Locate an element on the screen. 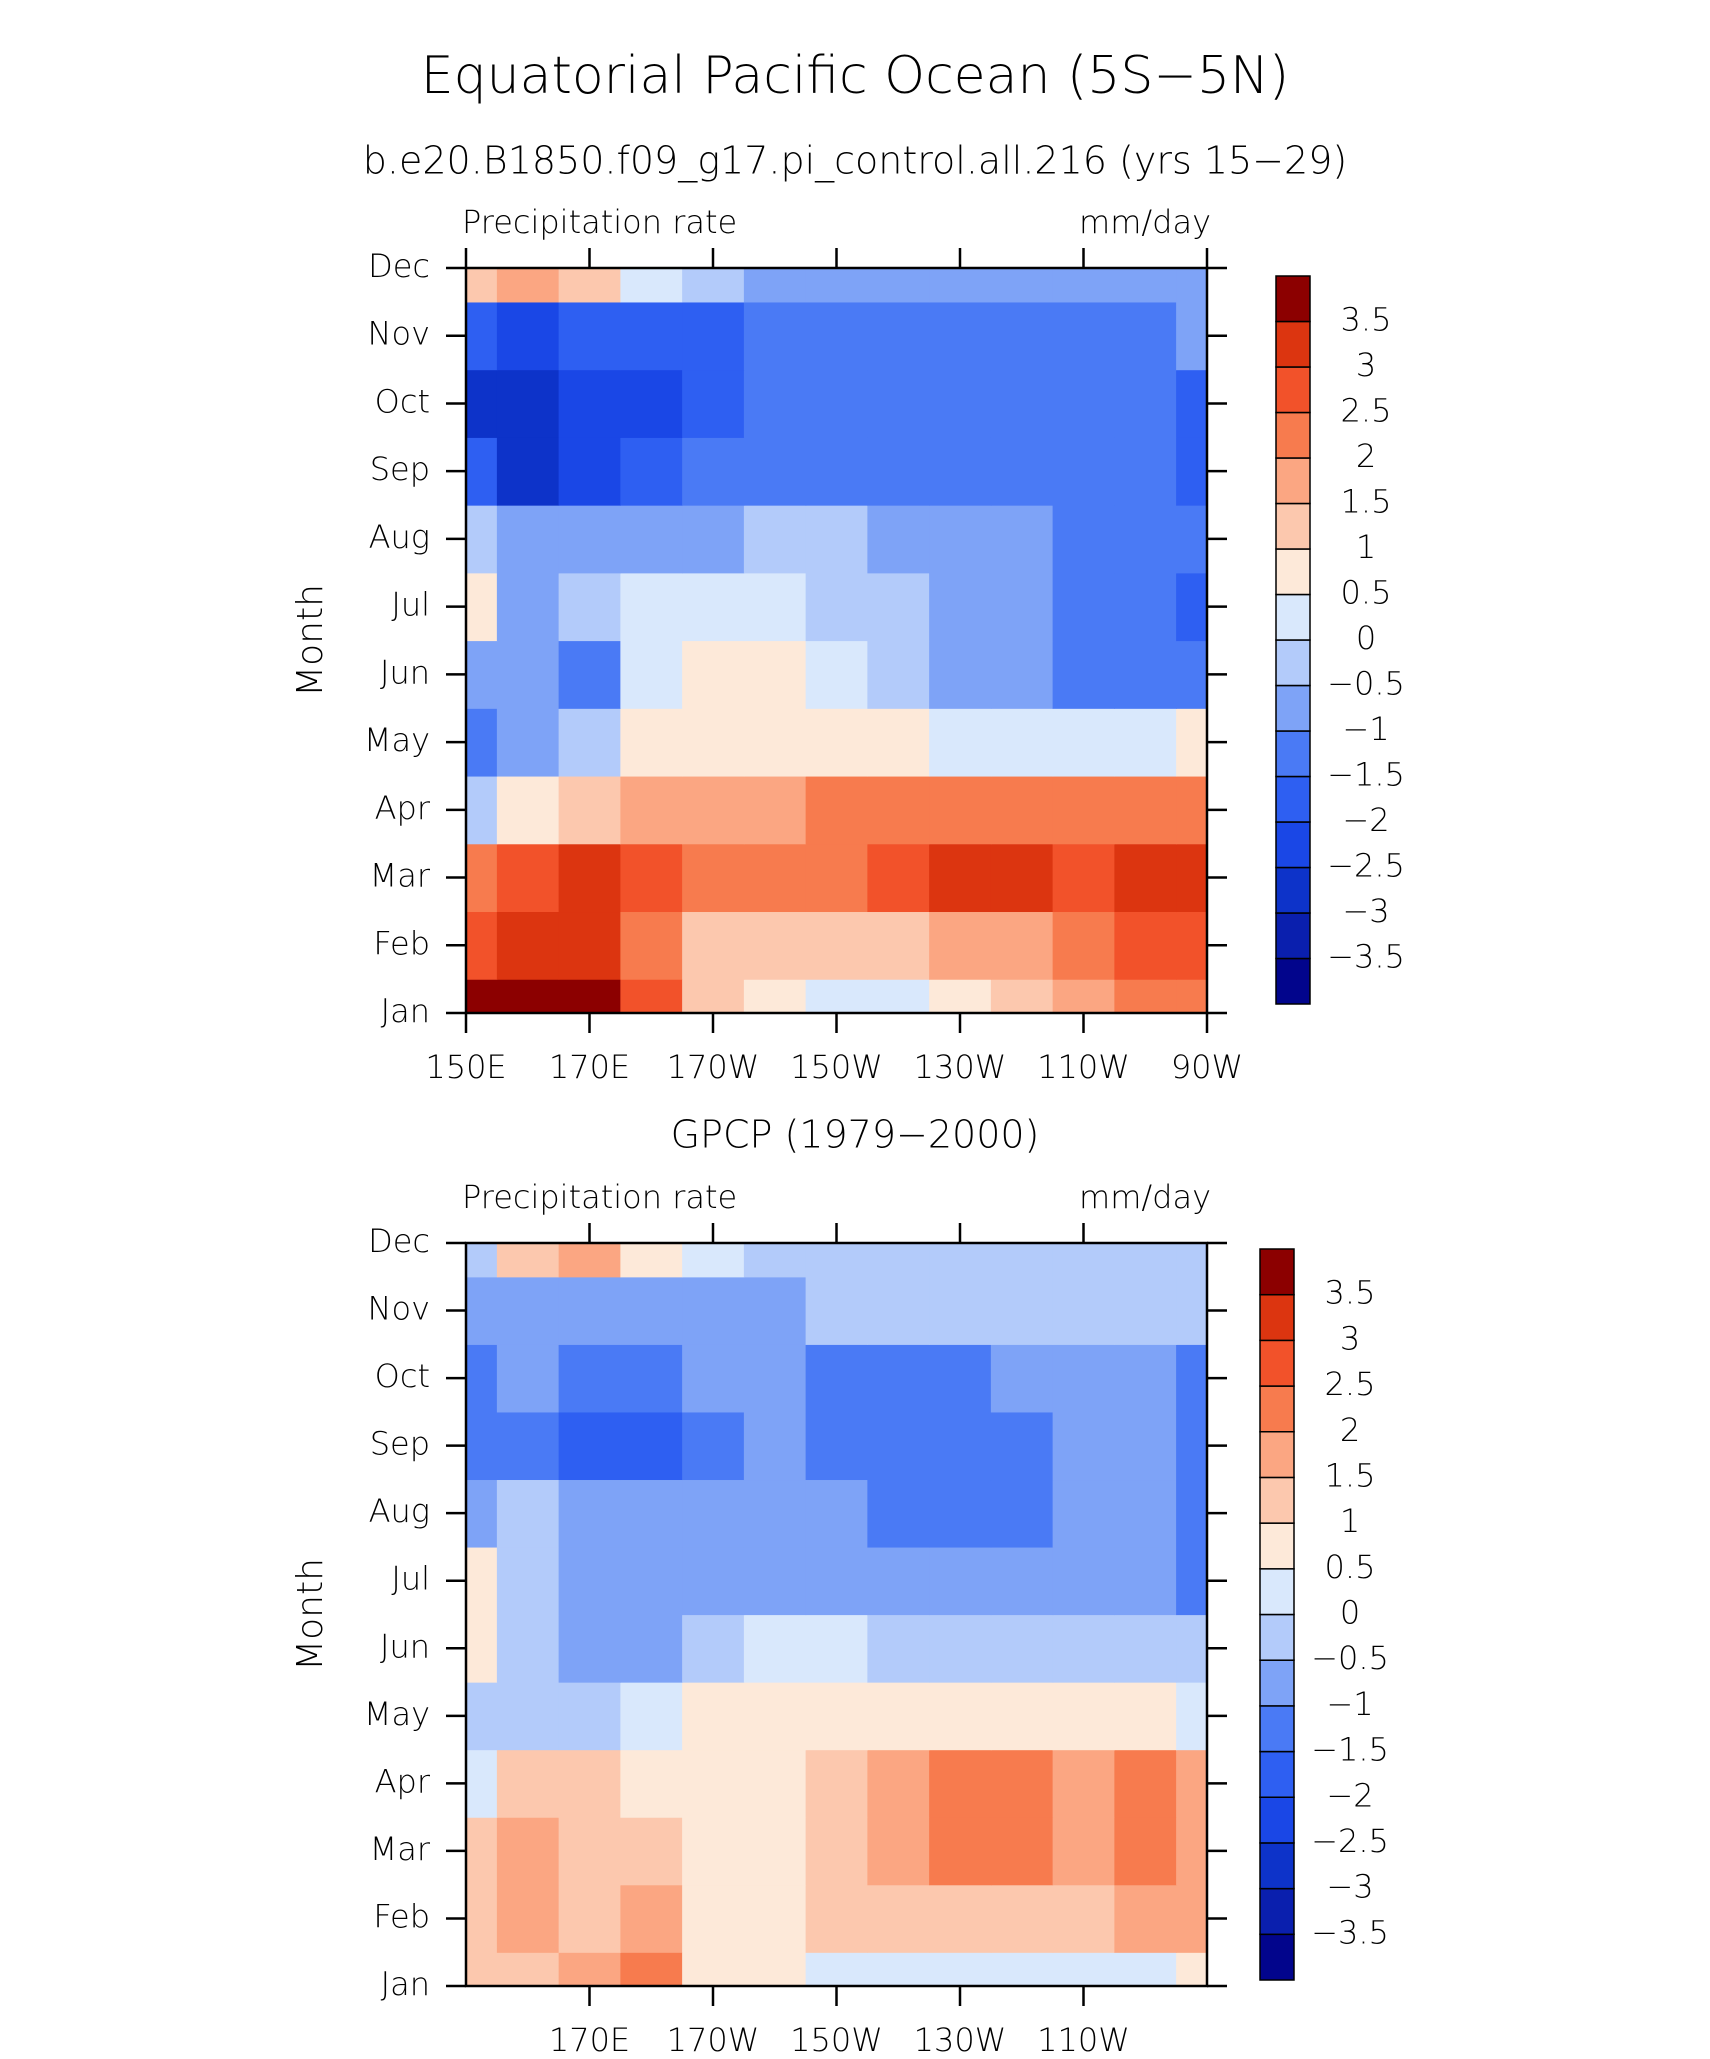 This screenshot has height=2059, width=1710. colorbar-label: 2 is located at coordinates (1366, 456).